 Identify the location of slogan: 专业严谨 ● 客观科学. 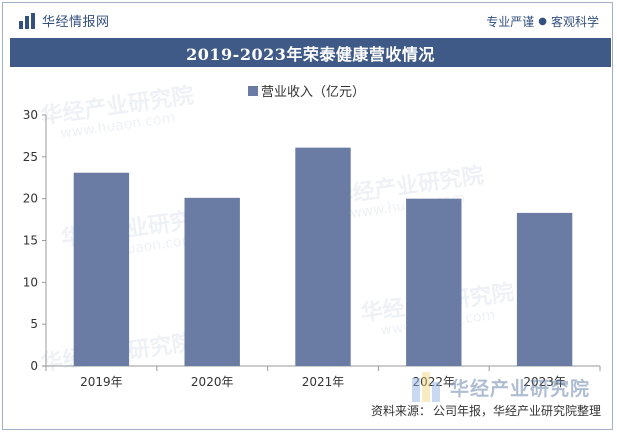
(542, 21).